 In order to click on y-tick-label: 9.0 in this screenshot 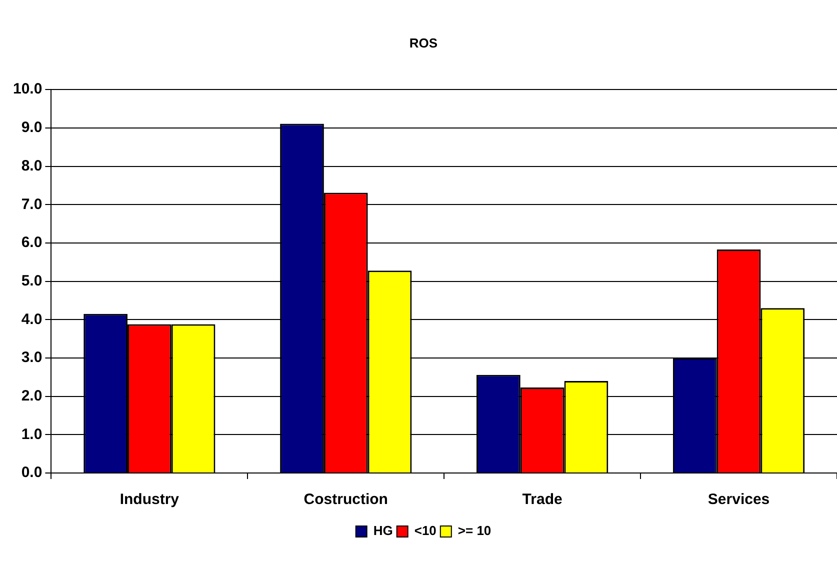, I will do `click(31, 127)`.